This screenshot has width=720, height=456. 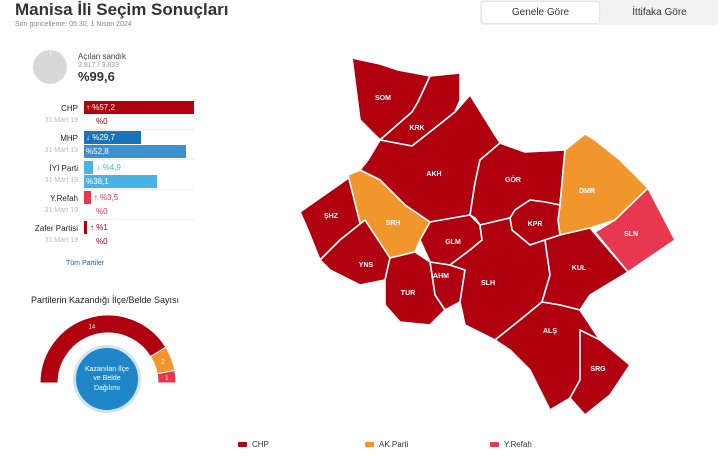 What do you see at coordinates (550, 331) in the screenshot?
I see `district-label-als: ALŞ` at bounding box center [550, 331].